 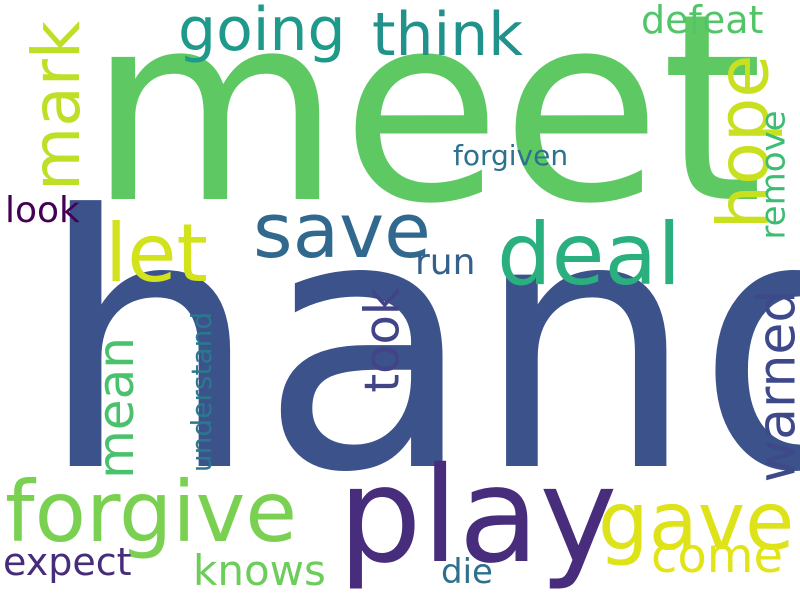 What do you see at coordinates (696, 521) in the screenshot?
I see `word-gave: gave` at bounding box center [696, 521].